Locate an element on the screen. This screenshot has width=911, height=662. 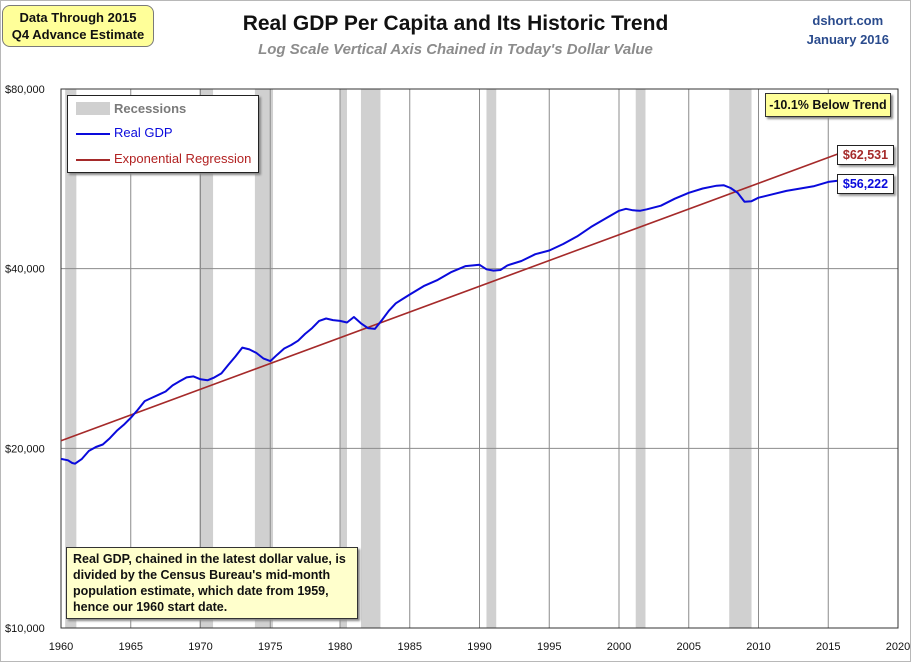
legend-swatch-real-gdp is located at coordinates (93, 134).